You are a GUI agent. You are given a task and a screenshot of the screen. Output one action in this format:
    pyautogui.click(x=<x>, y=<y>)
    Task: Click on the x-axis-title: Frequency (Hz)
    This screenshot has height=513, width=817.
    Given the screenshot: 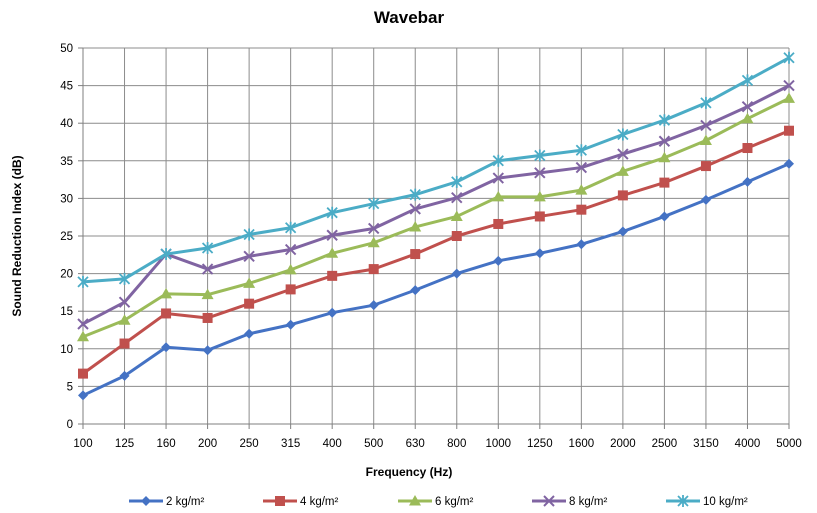 What is the action you would take?
    pyautogui.click(x=409, y=472)
    